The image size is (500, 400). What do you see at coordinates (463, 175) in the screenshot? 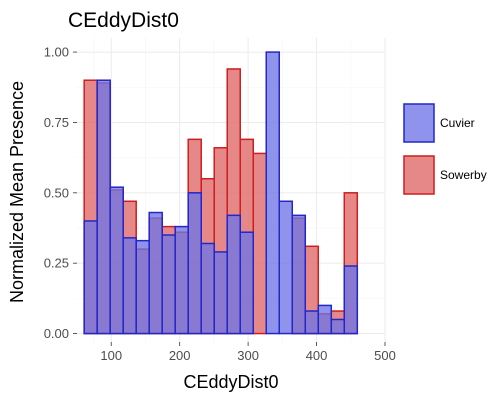
I see `legend-label-sowerby: Sowerby` at bounding box center [463, 175].